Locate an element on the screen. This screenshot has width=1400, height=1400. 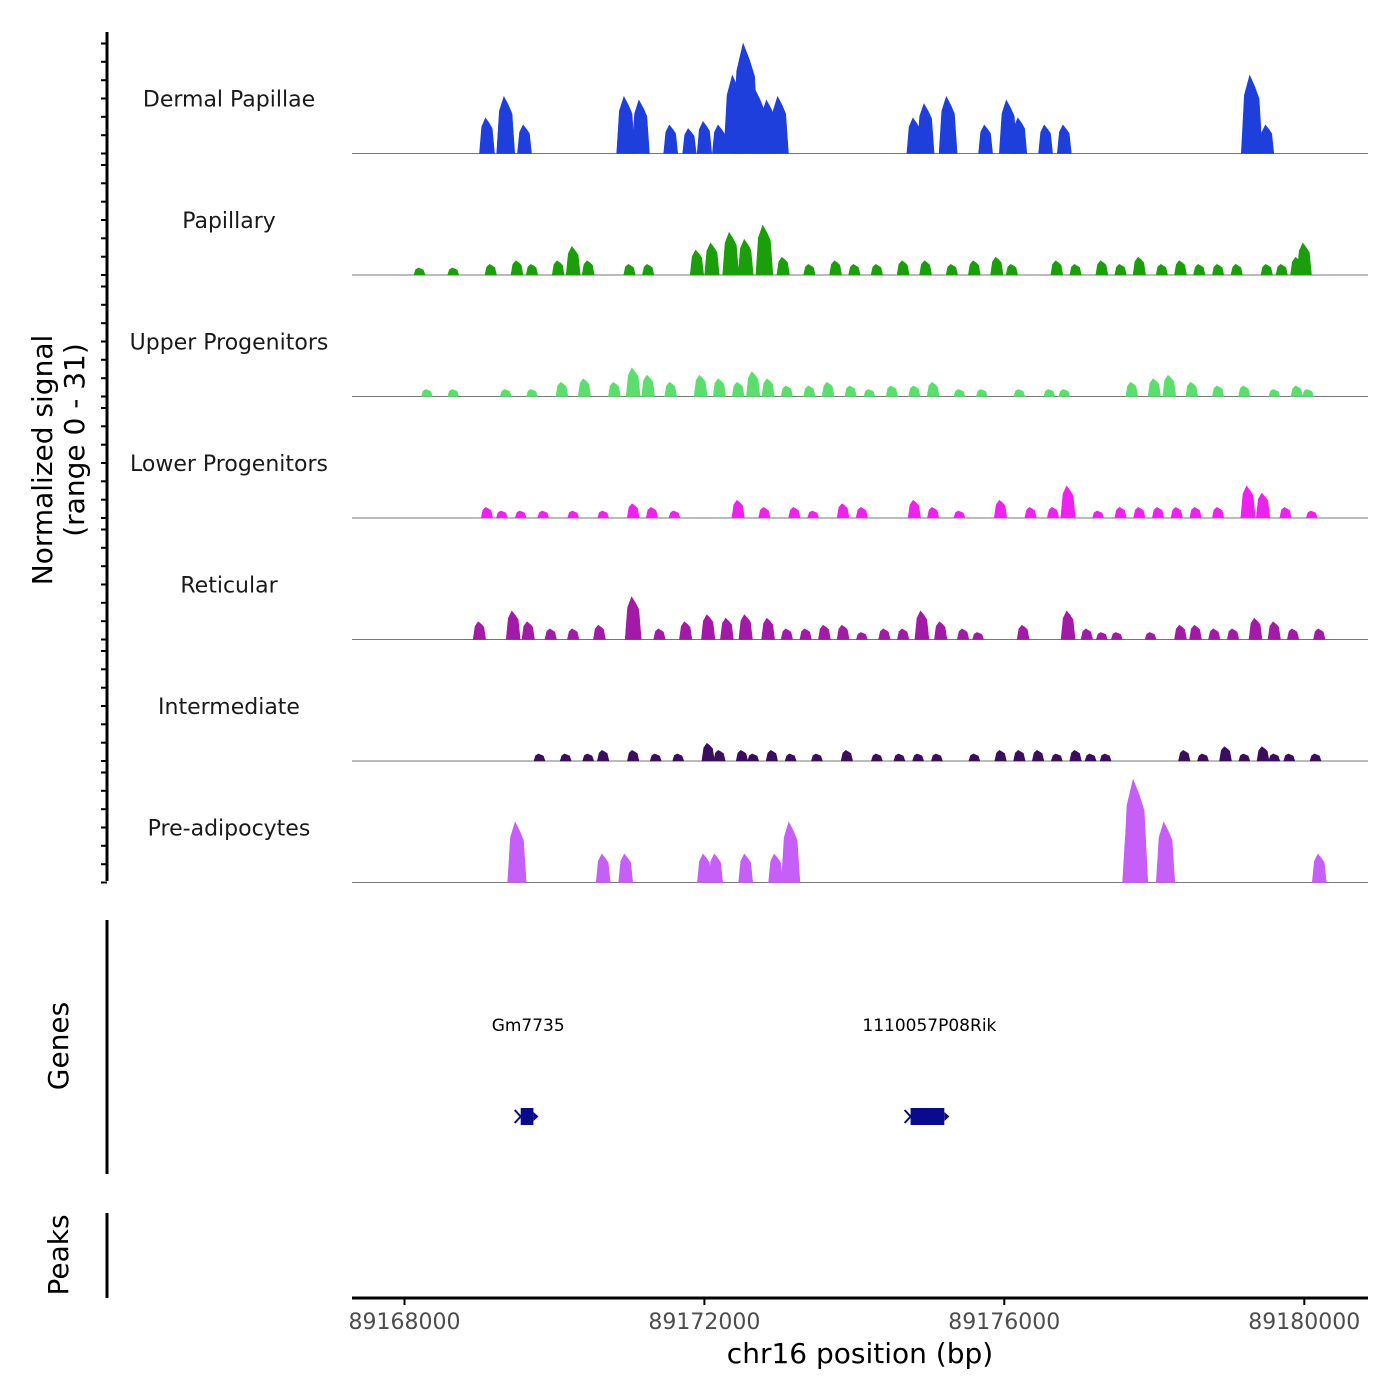
signal-y-axis is located at coordinates (105, 458).